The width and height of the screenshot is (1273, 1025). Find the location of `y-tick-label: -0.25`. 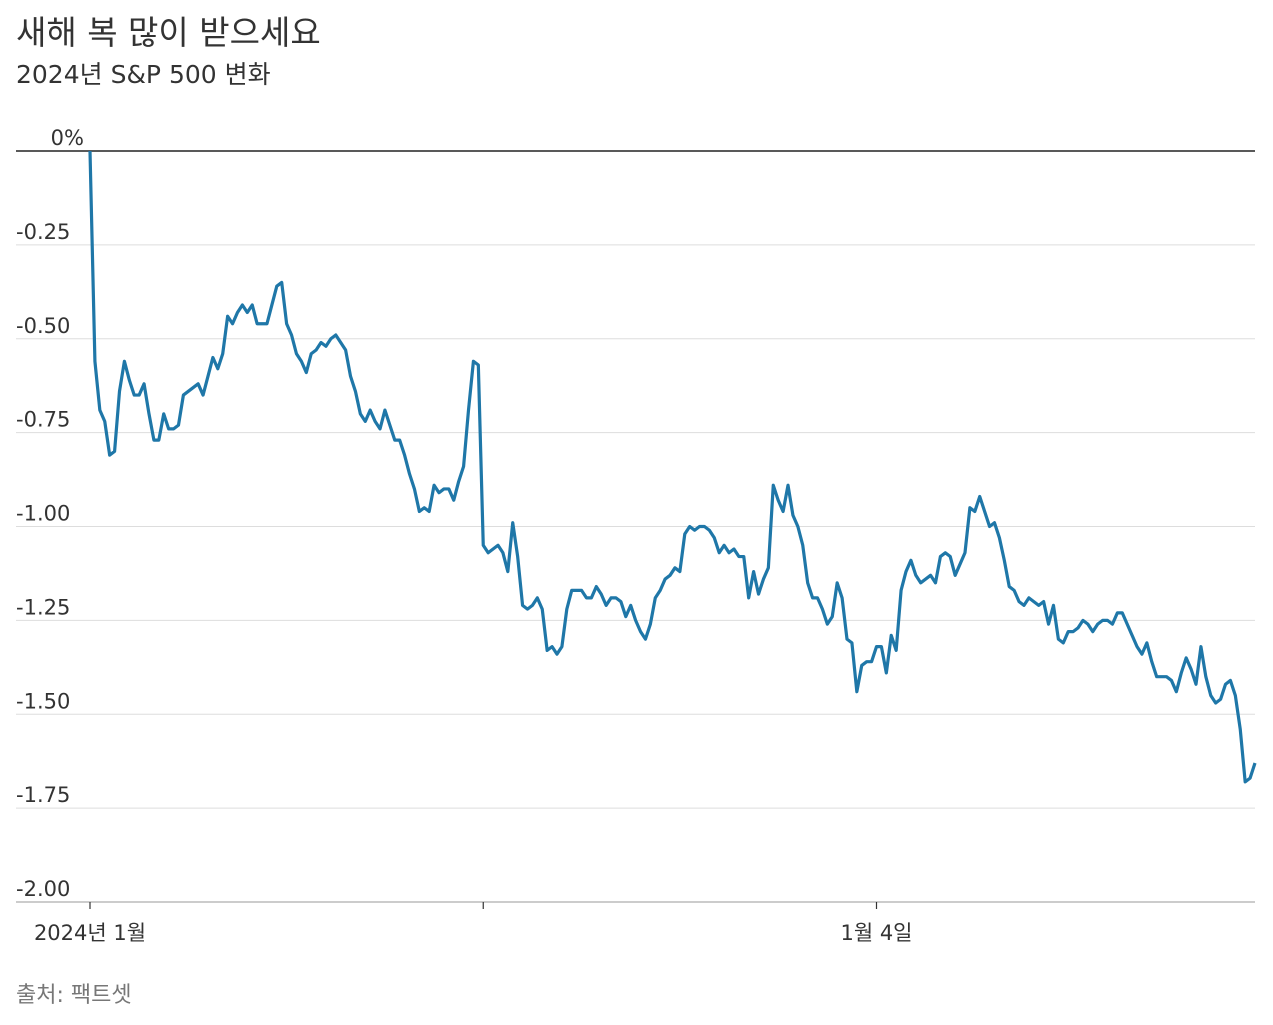

y-tick-label: -0.25 is located at coordinates (43, 232).